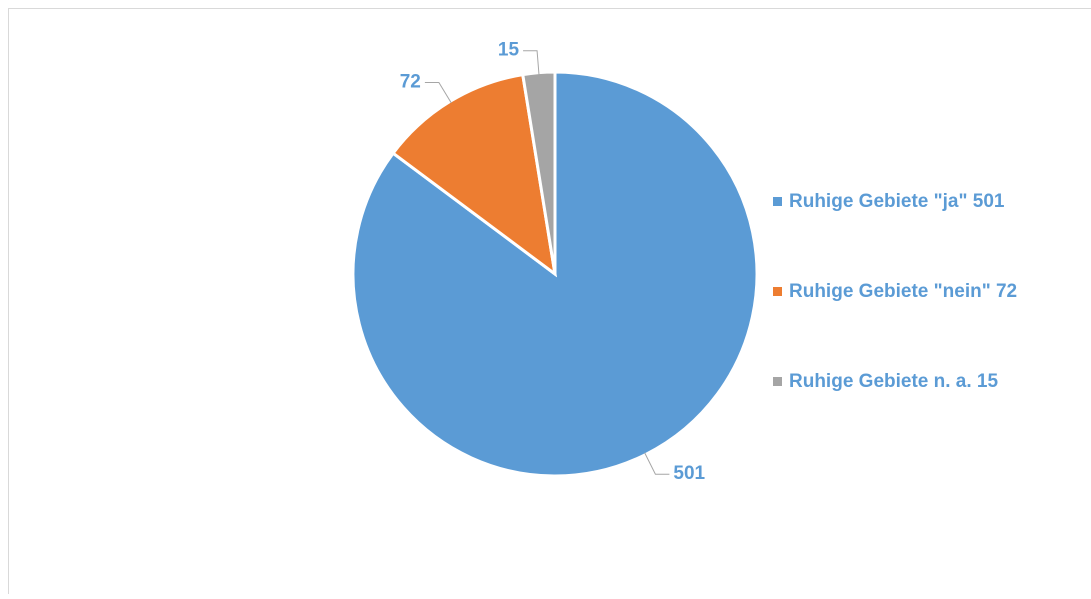 The width and height of the screenshot is (1091, 599). I want to click on legend-label: Ruhige Gebiete "nein" 72, so click(903, 291).